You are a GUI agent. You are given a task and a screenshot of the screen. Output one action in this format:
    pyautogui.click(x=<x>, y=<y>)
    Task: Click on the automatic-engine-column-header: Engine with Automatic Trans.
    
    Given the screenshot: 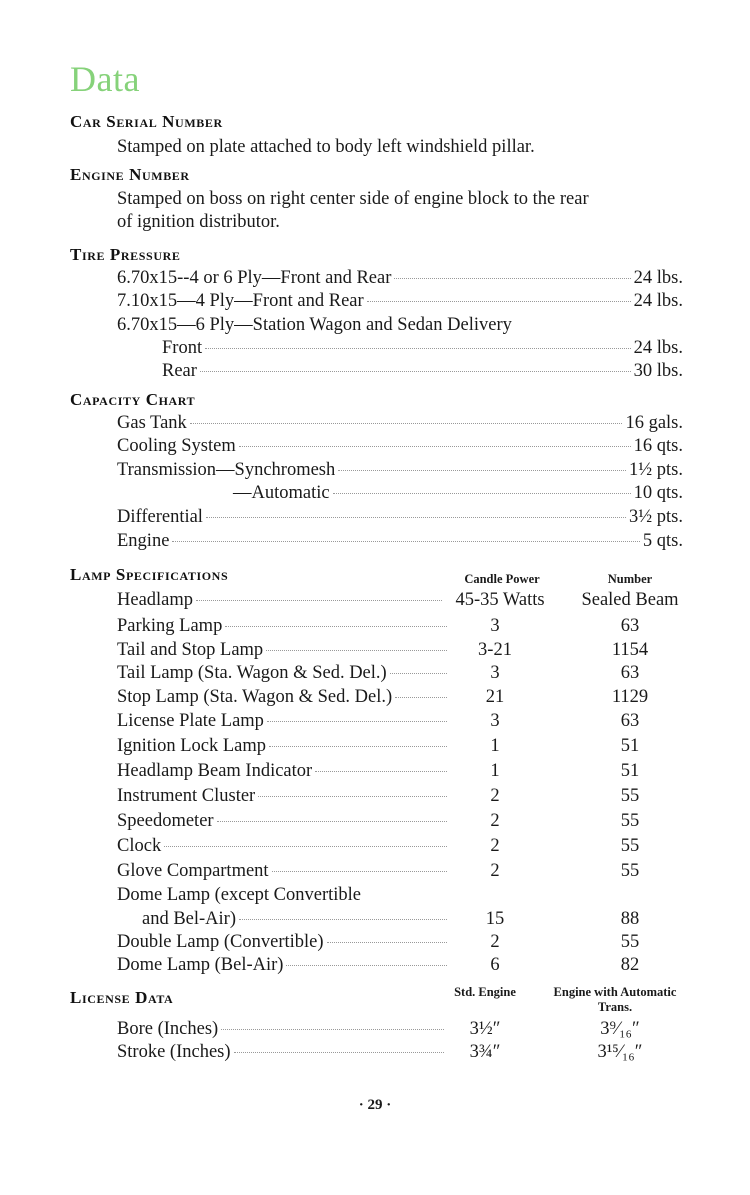 What is the action you would take?
    pyautogui.click(x=615, y=999)
    